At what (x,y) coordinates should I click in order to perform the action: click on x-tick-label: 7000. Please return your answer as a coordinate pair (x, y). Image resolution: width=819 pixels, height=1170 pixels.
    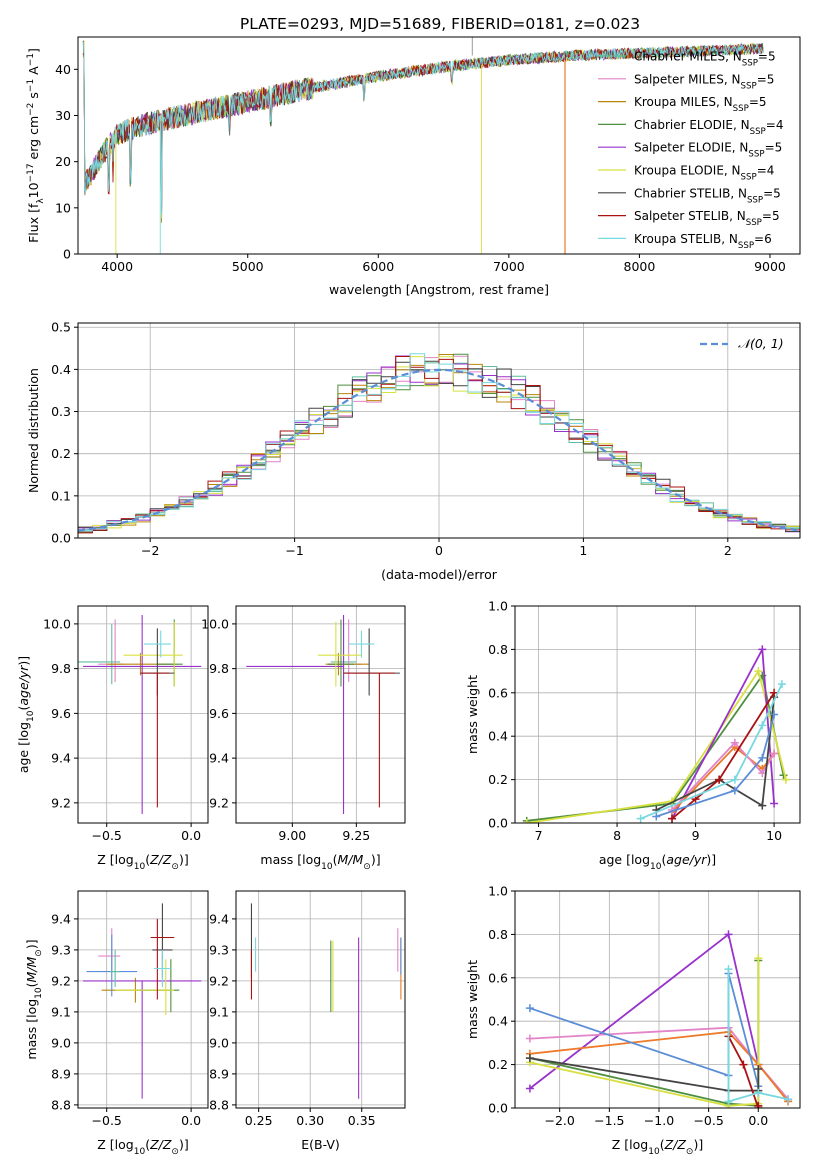
    Looking at the image, I should click on (509, 266).